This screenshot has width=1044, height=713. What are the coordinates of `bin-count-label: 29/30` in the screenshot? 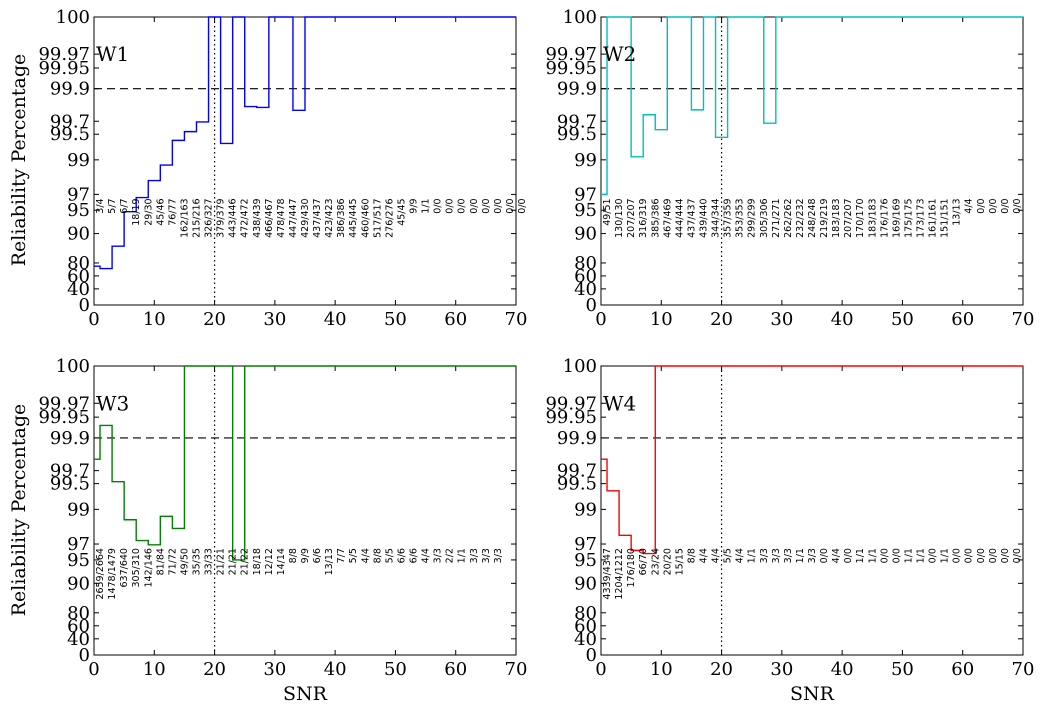 It's located at (148, 211).